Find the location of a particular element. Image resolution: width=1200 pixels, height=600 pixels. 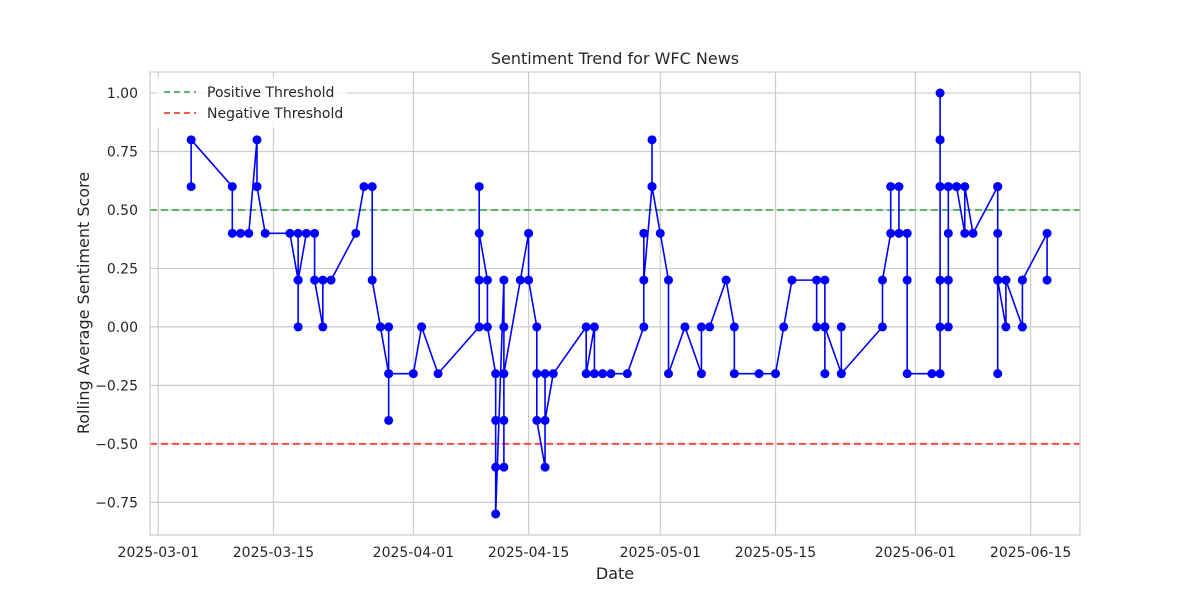

legend-box is located at coordinates (251, 103).